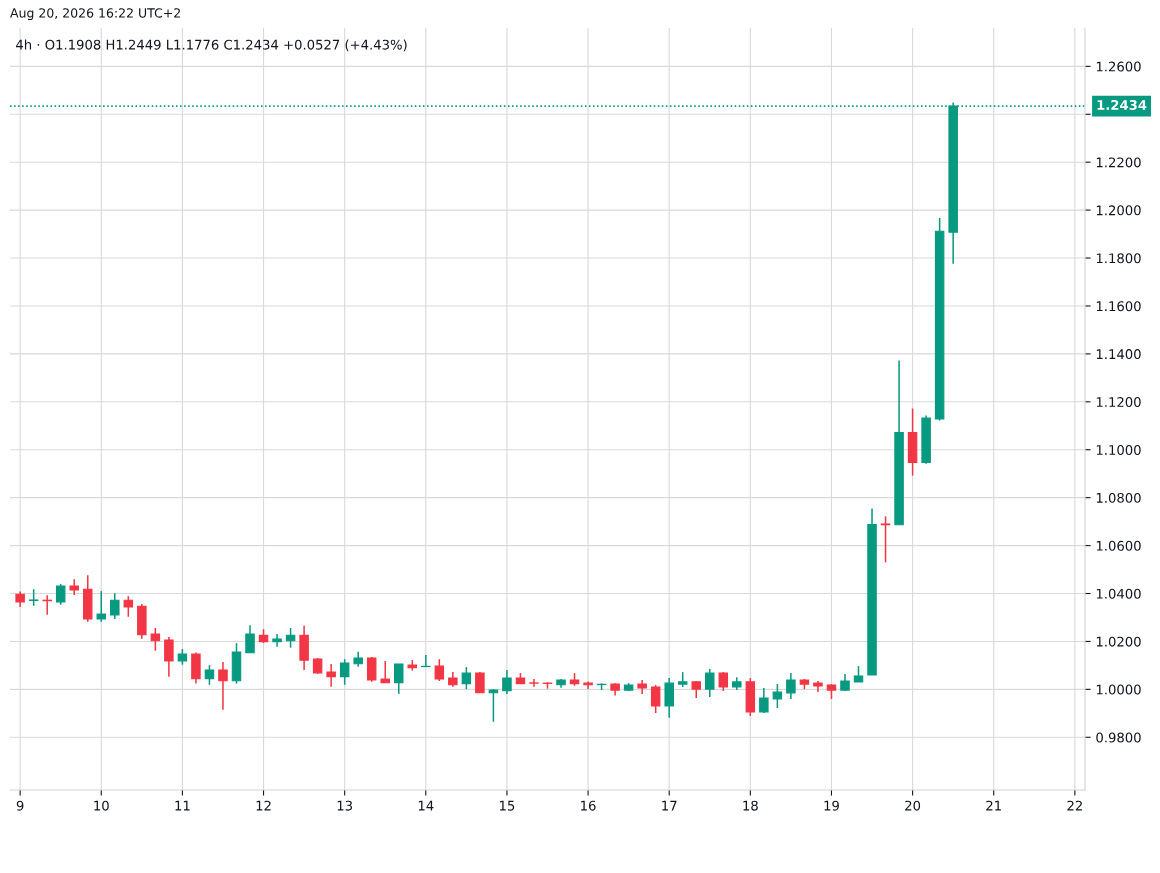 The height and width of the screenshot is (873, 1160). Describe the element at coordinates (426, 805) in the screenshot. I see `x-tick-label: 14` at that location.